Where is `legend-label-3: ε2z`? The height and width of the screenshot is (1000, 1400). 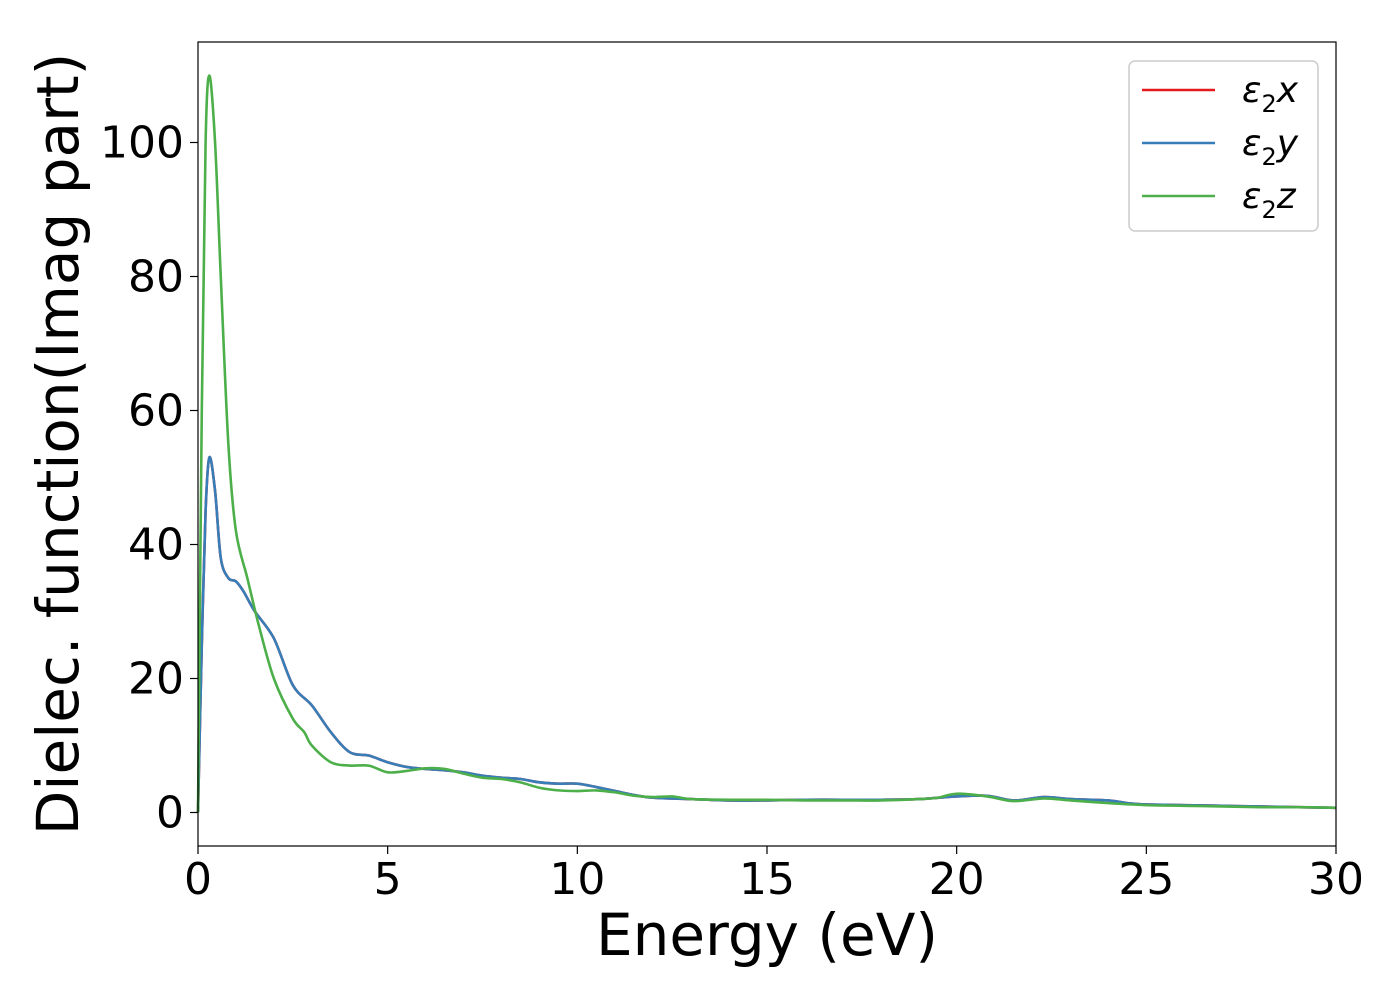 legend-label-3: ε2z is located at coordinates (1269, 200).